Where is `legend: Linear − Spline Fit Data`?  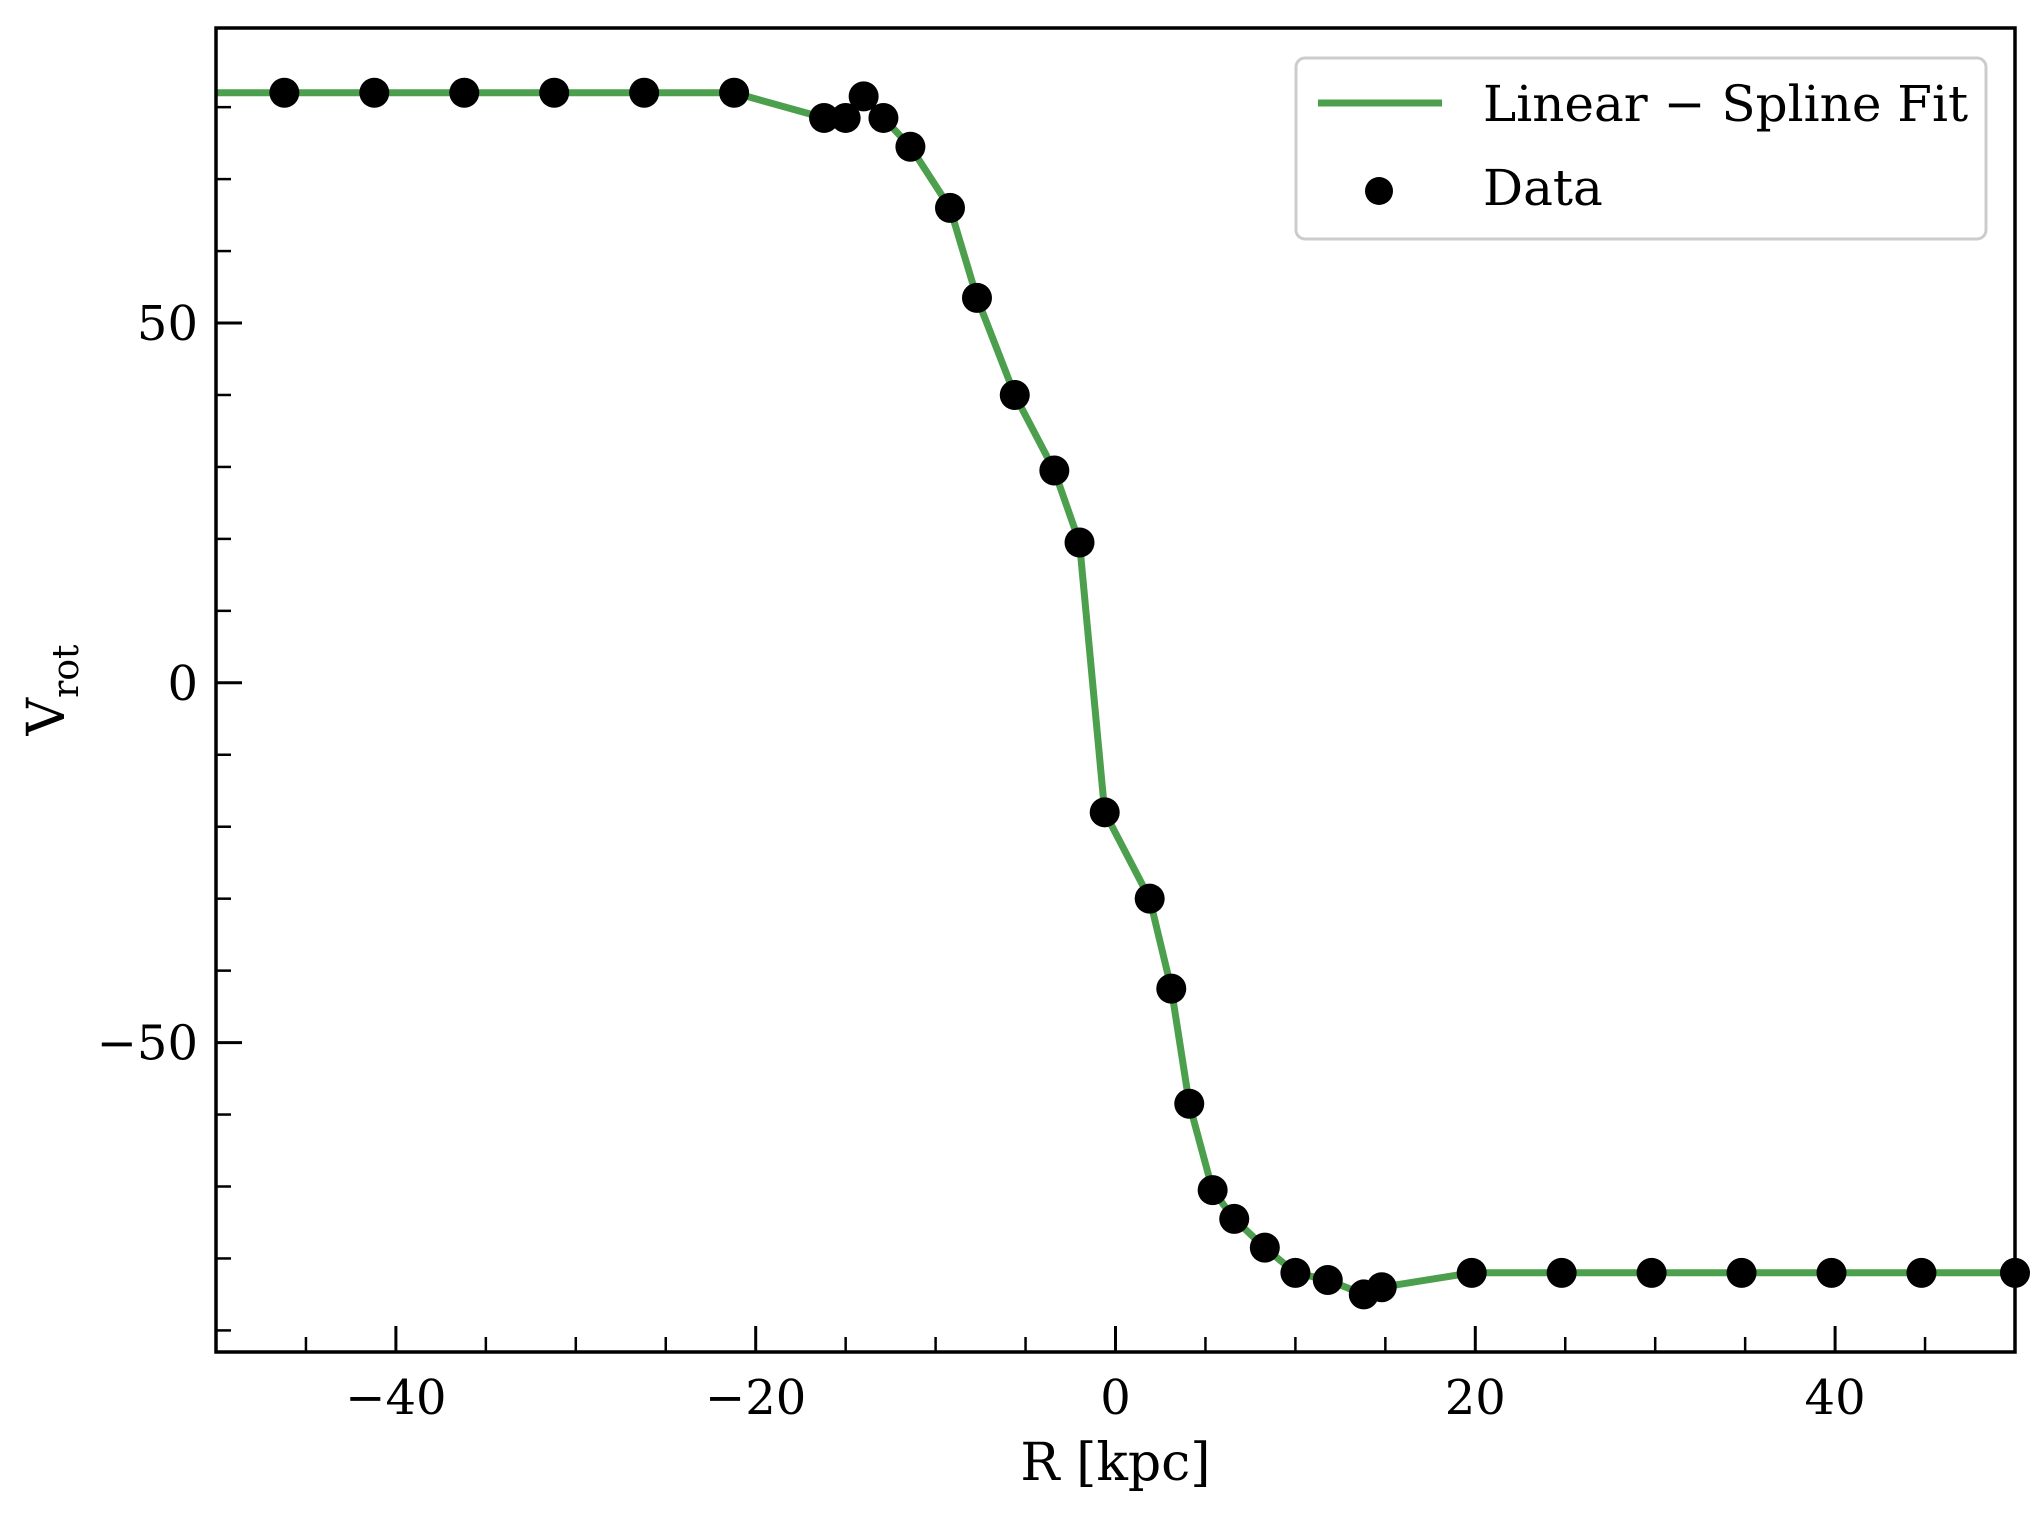 legend: Linear − Spline Fit Data is located at coordinates (1641, 148).